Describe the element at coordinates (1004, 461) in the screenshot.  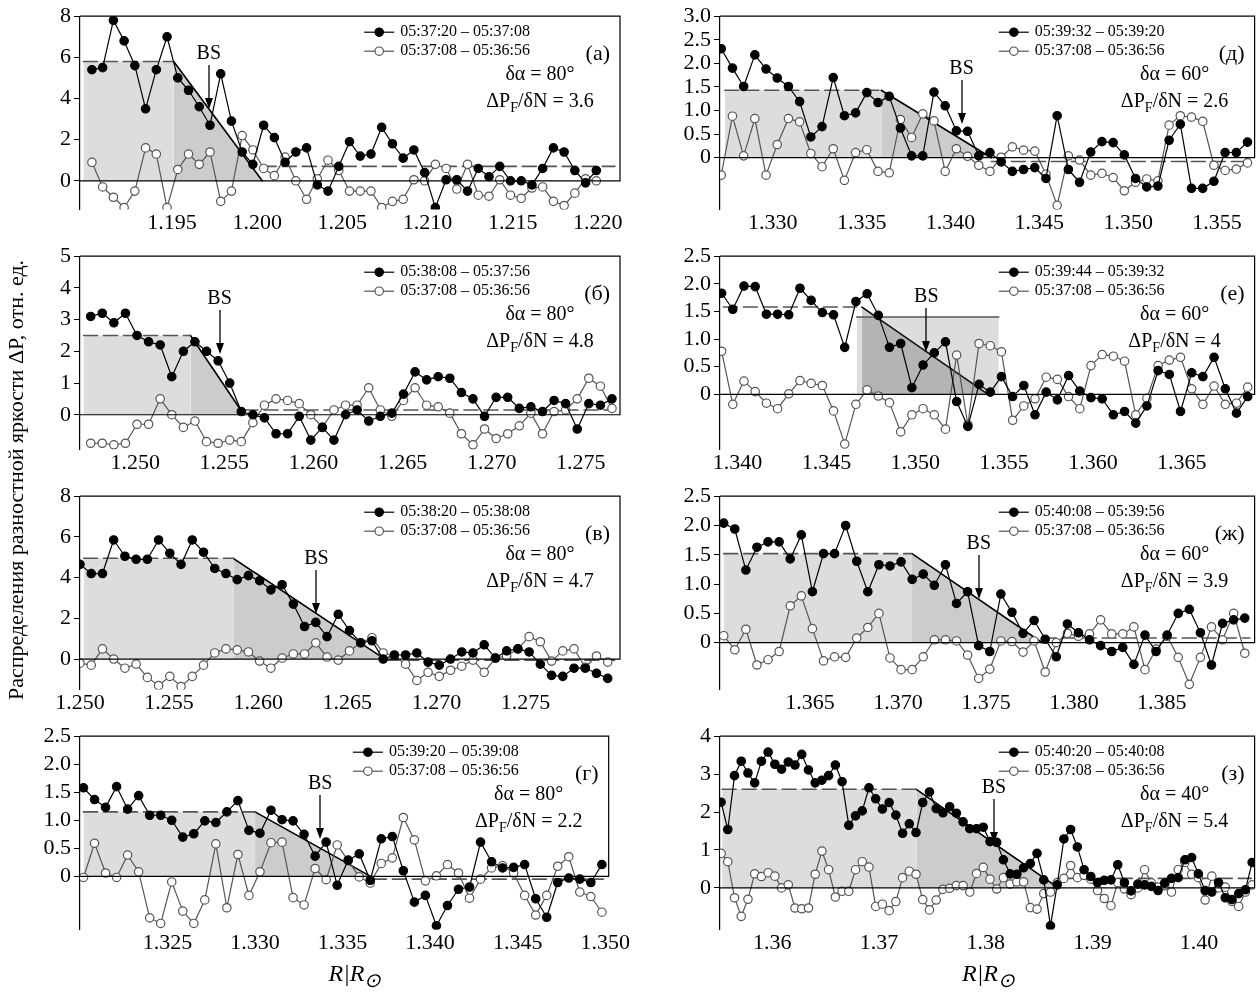
I see `x-tick-label: 1.355` at that location.